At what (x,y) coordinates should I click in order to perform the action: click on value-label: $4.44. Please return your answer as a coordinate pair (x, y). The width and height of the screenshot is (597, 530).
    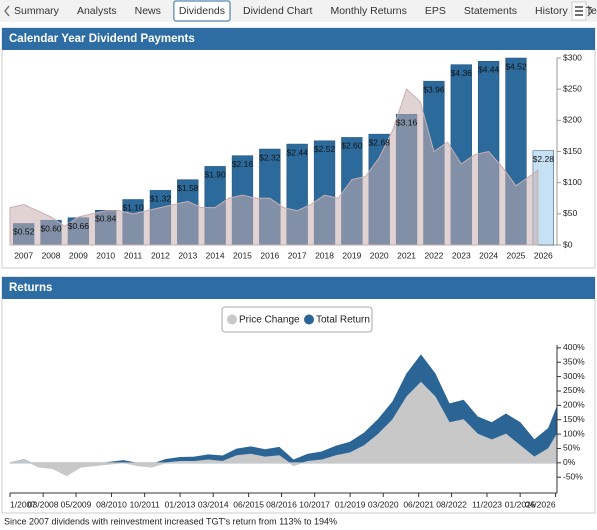
    Looking at the image, I should click on (489, 70).